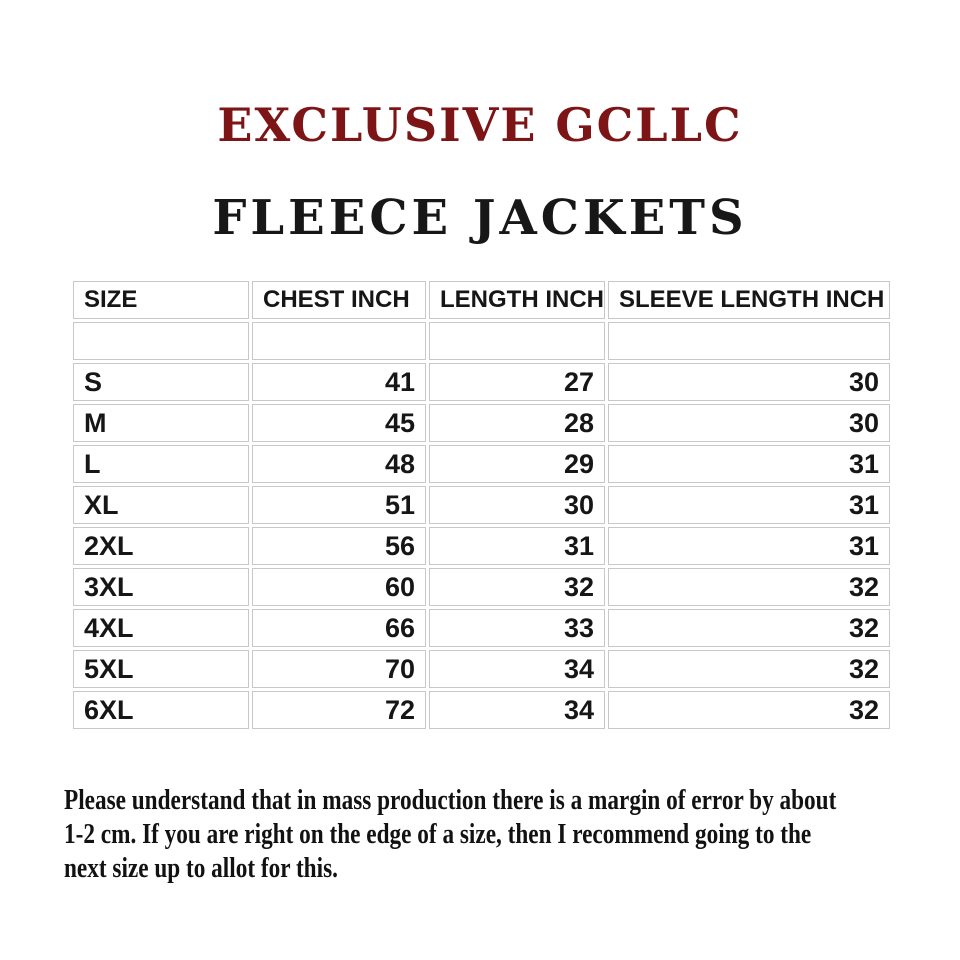 Image resolution: width=960 pixels, height=960 pixels. I want to click on table-row: 6XL 72 34 32, so click(481, 710).